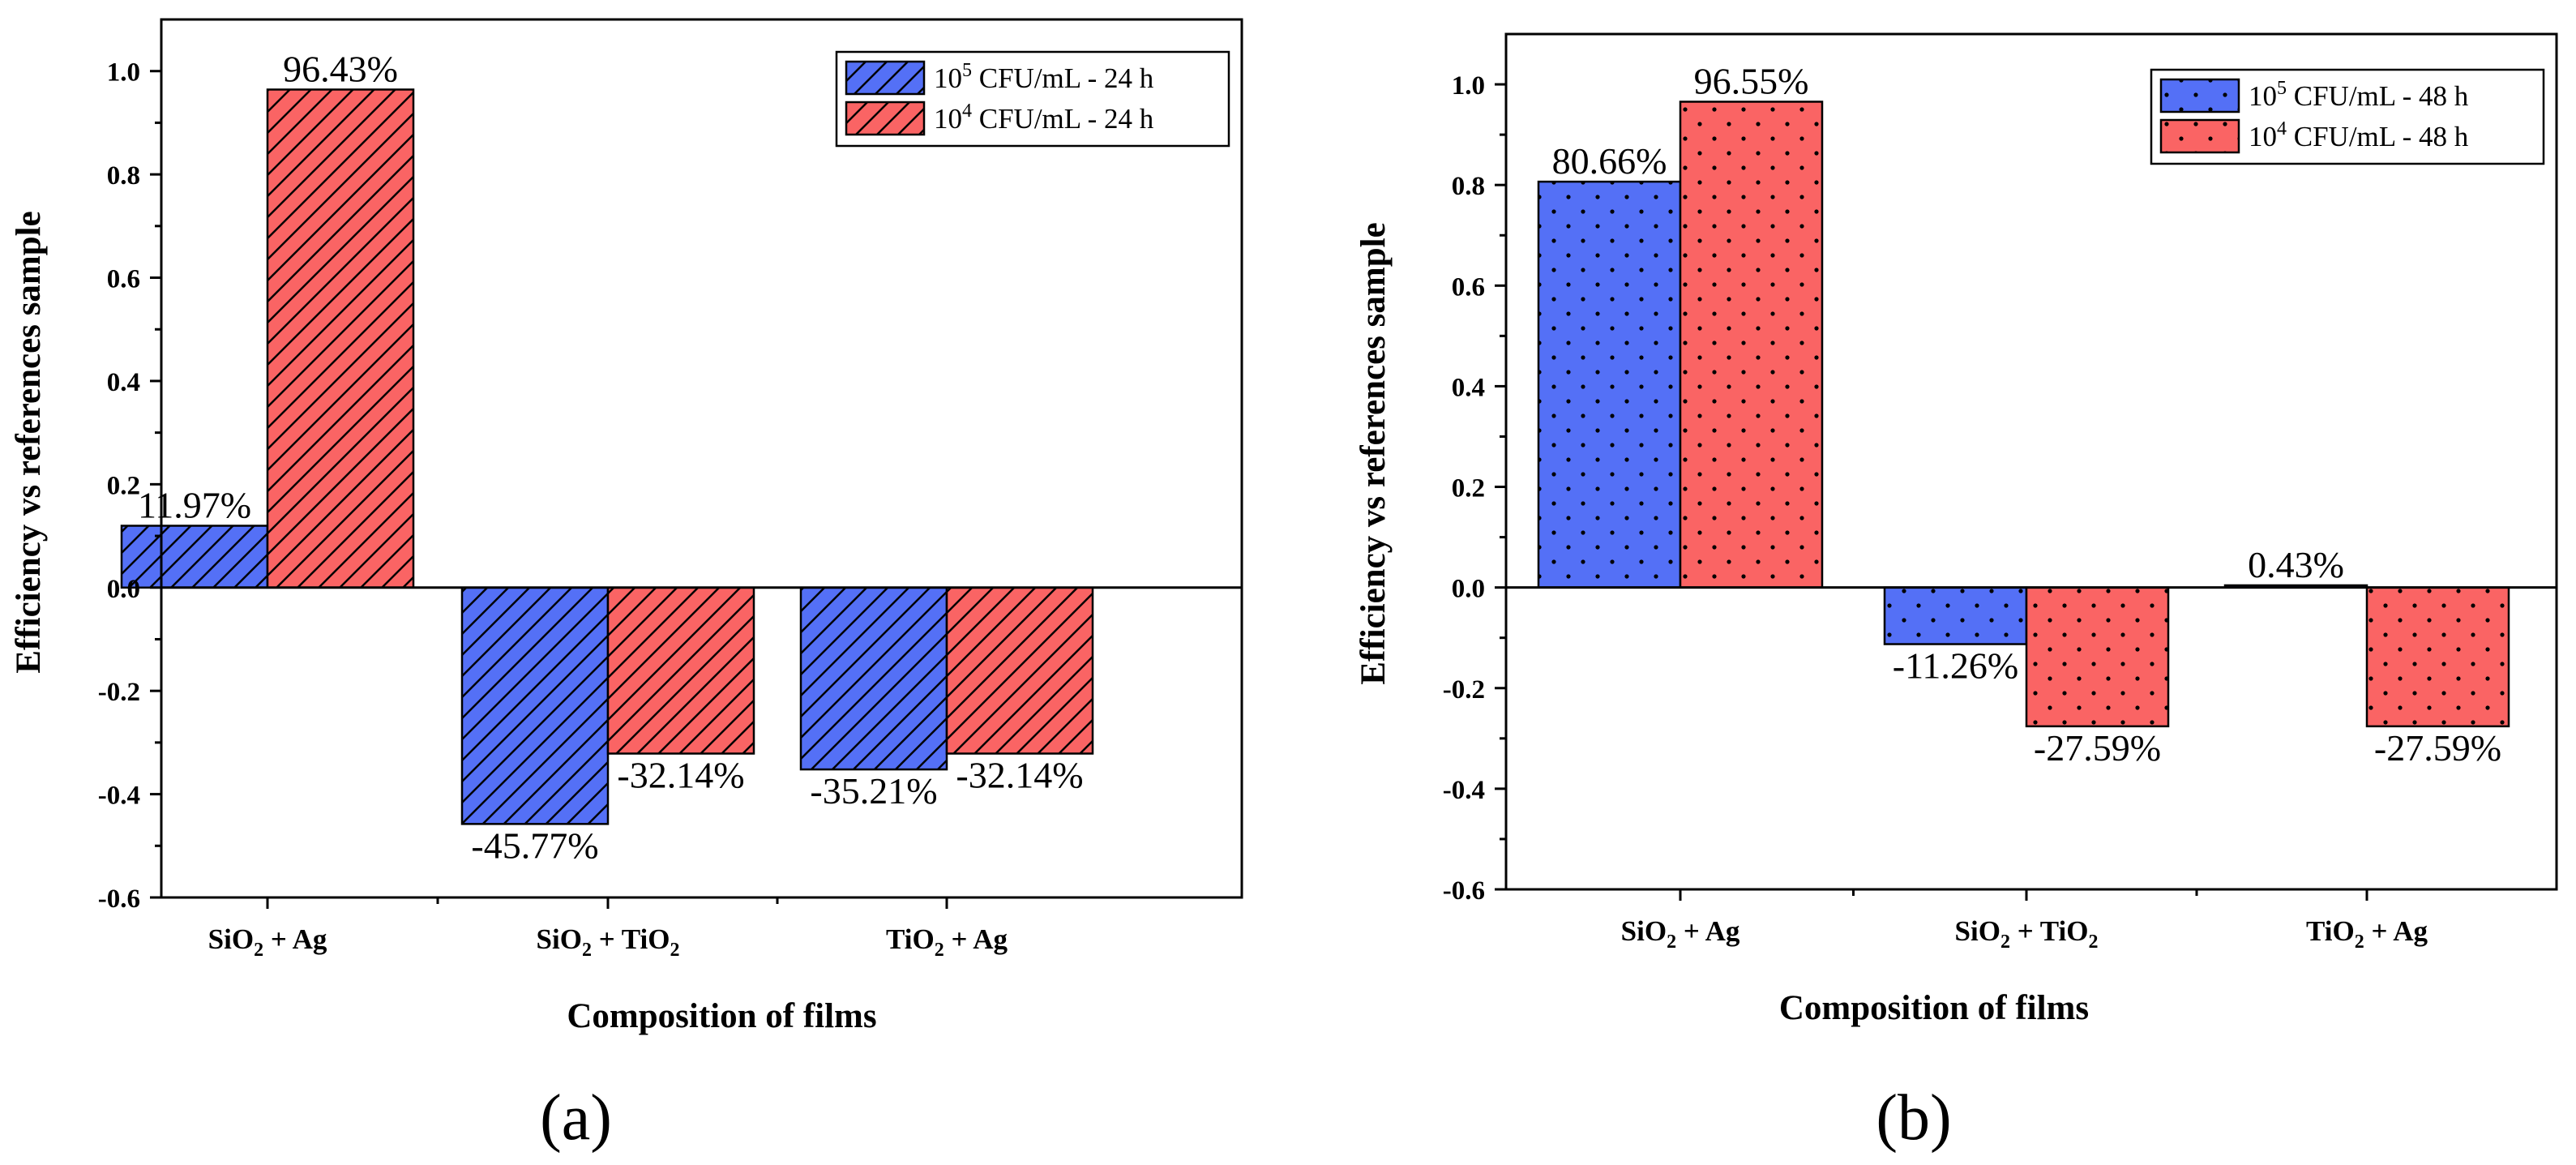 The image size is (2576, 1165). Describe the element at coordinates (194, 505) in the screenshot. I see `data-label-blue-0: 11.97%` at that location.